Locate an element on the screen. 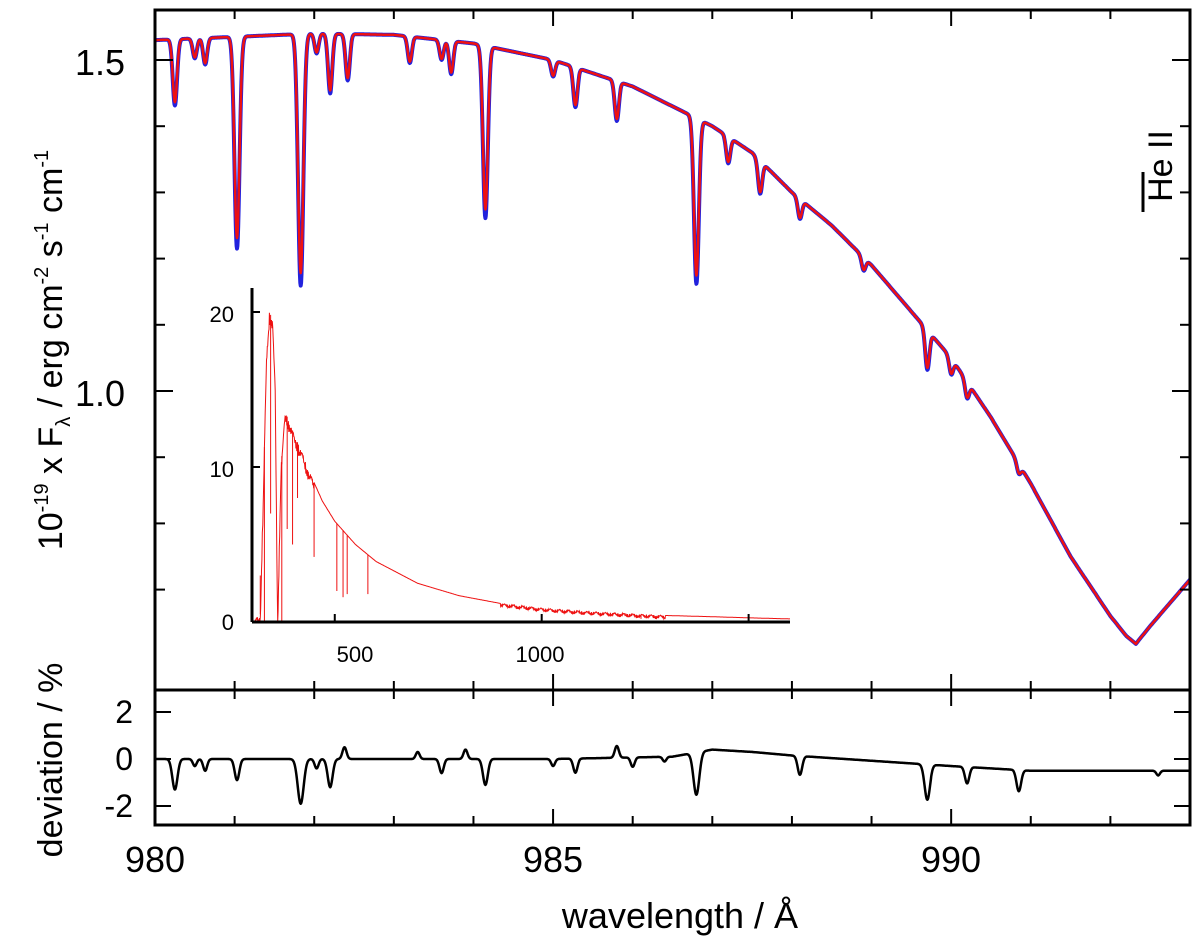 Image resolution: width=1200 pixels, height=941 pixels. dev-tick-label-0: 0 is located at coordinates (124, 759).